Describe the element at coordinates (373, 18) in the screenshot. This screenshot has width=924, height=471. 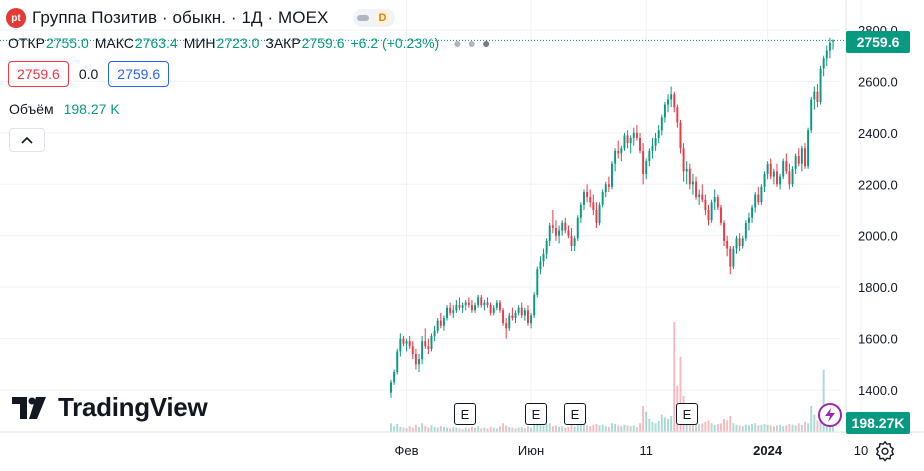
I see `market-status-pill: D` at that location.